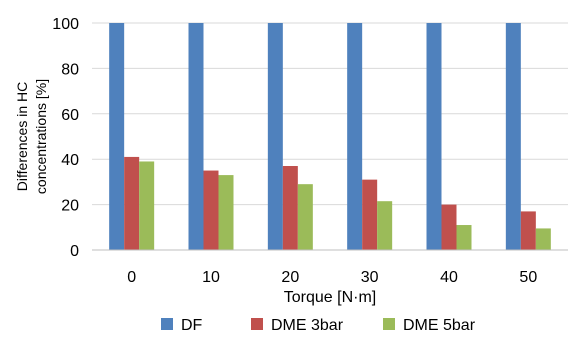 This screenshot has width=573, height=338. I want to click on y-axis-title-line: concentrations [%], so click(41, 136).